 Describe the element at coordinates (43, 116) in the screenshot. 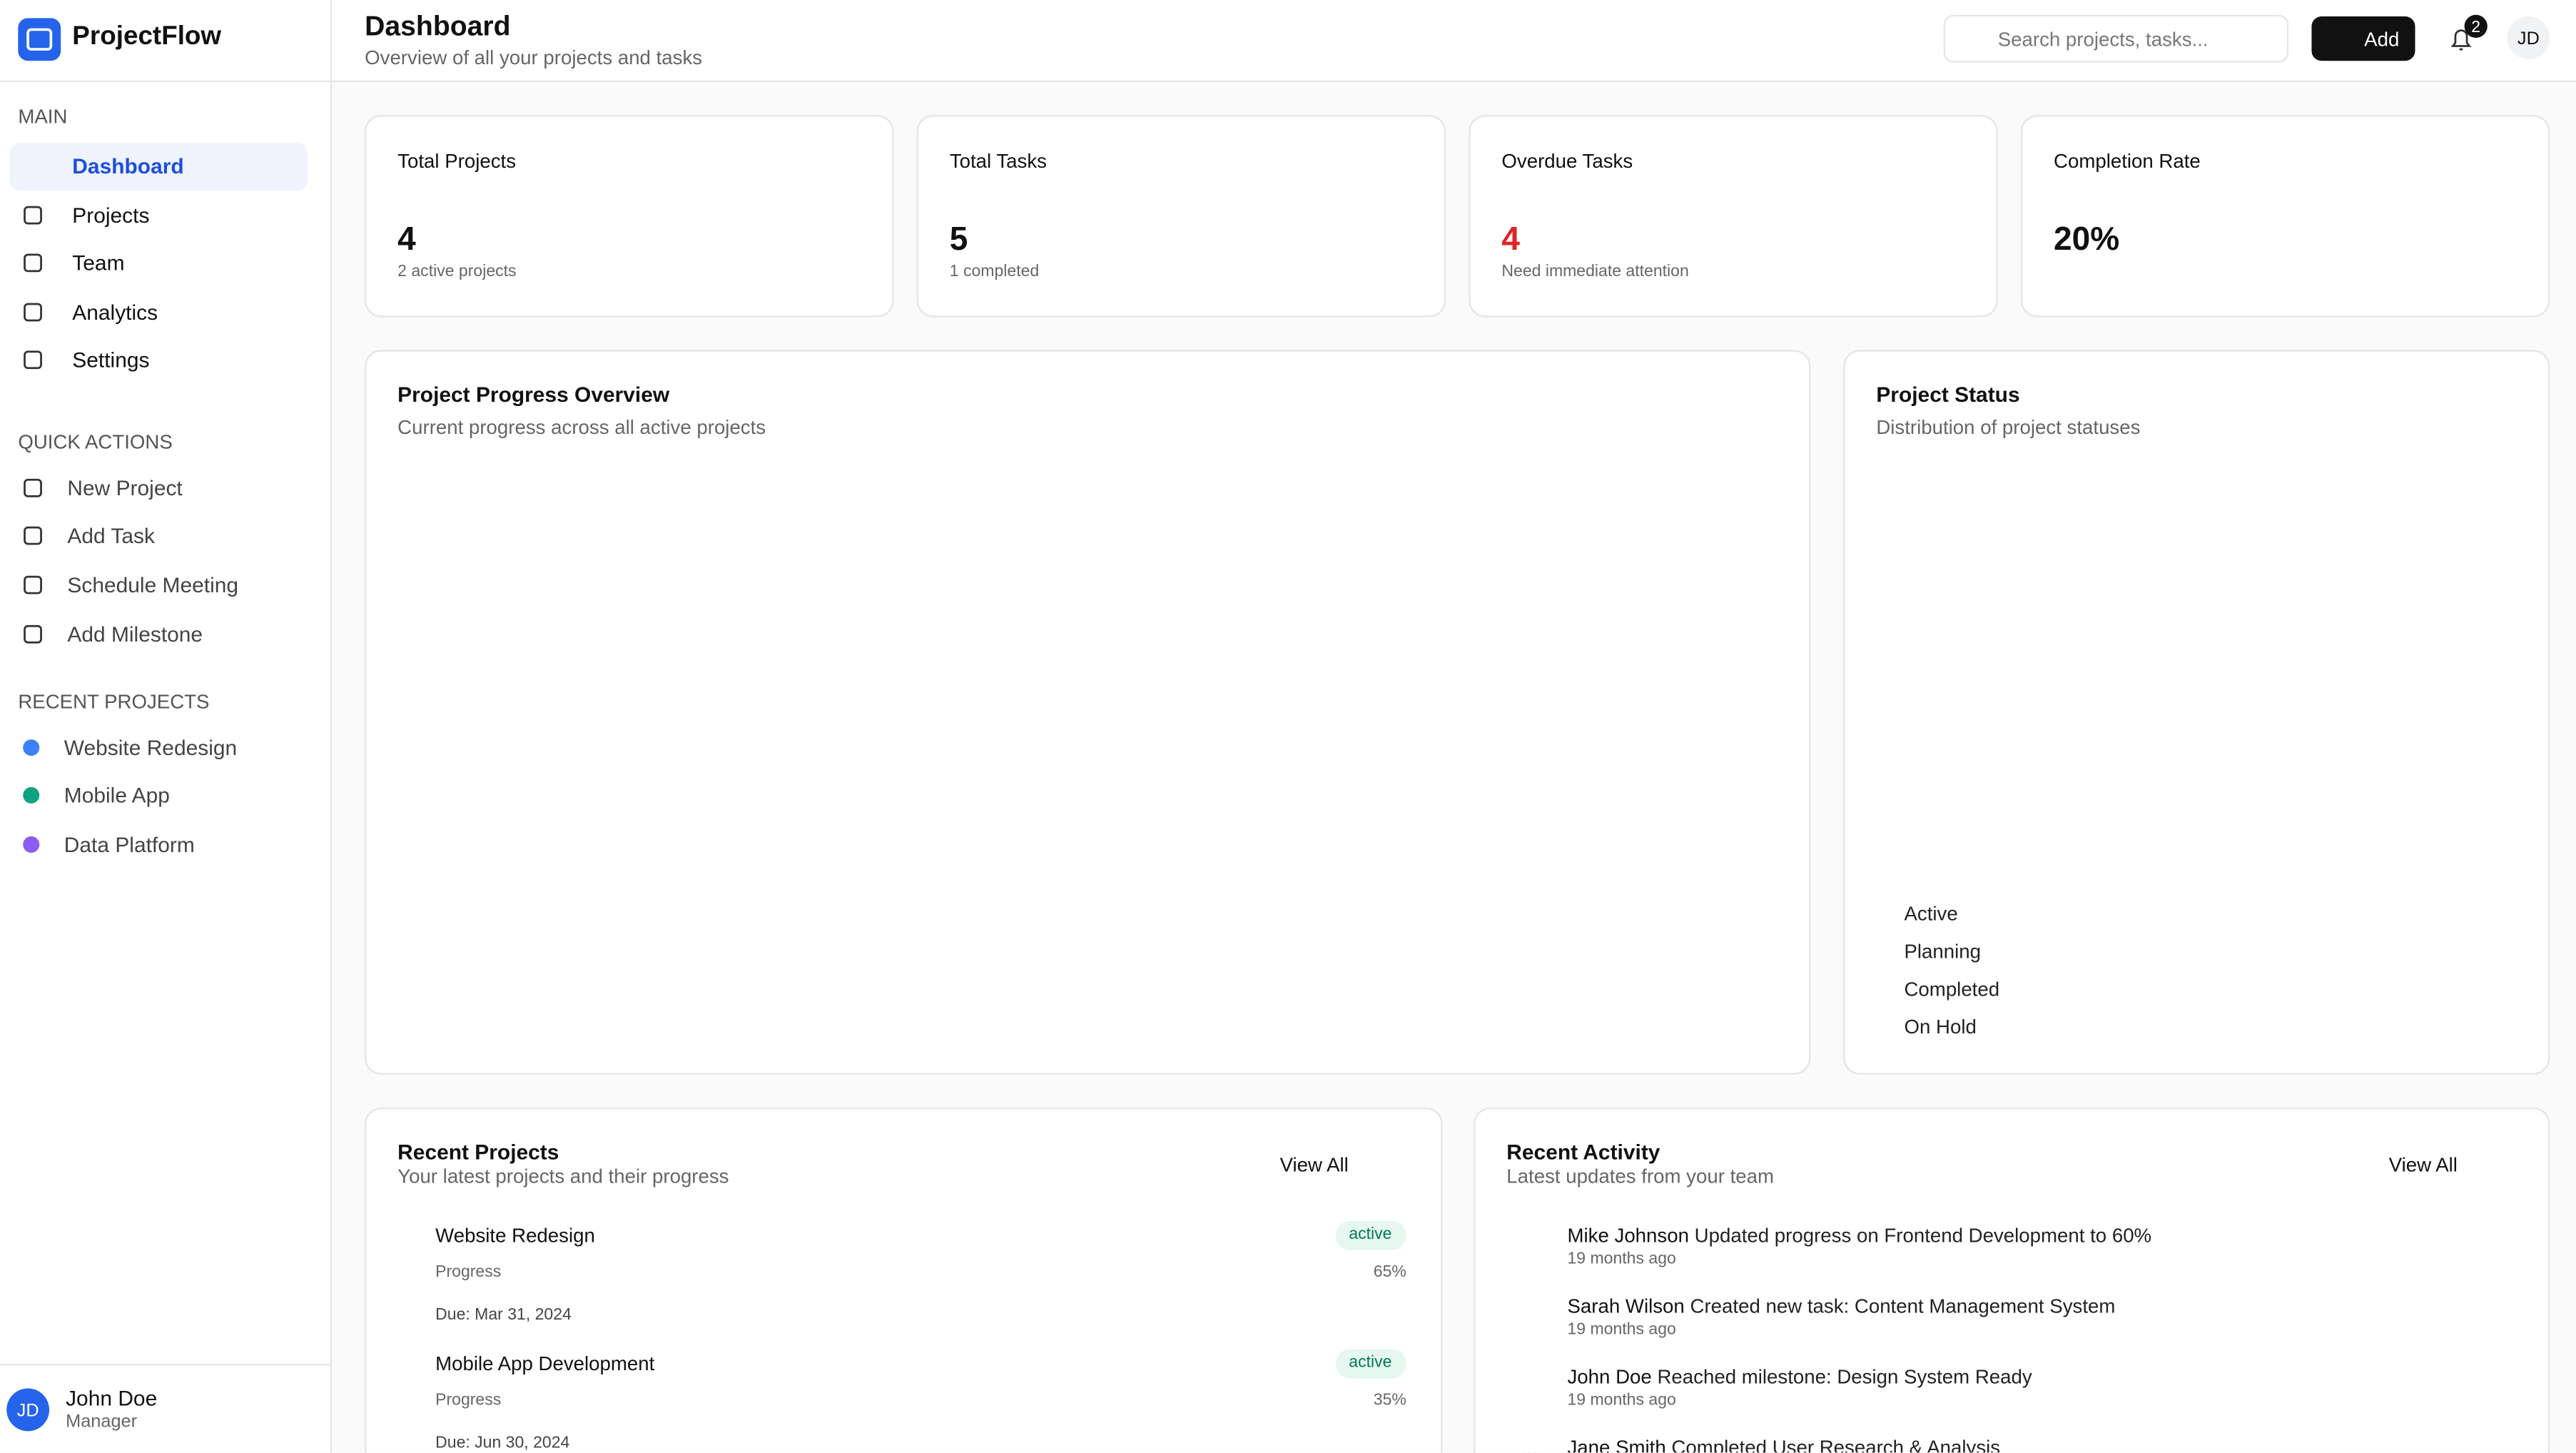

I see `section-title: MAIN` at that location.